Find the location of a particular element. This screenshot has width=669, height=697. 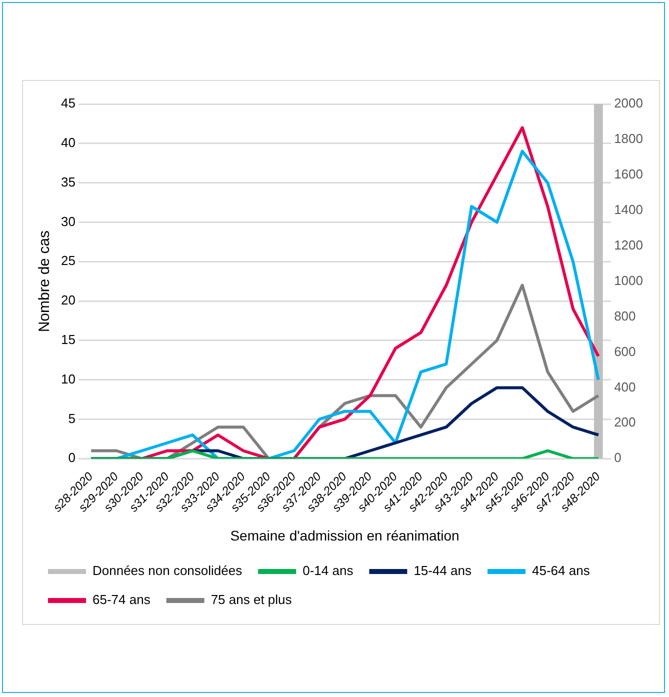

y2-tick-label: 2000 is located at coordinates (628, 103).